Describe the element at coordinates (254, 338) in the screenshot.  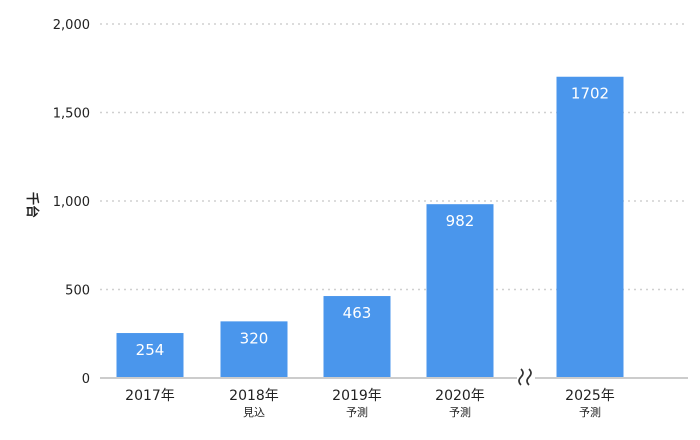
I see `data-label: 320` at that location.